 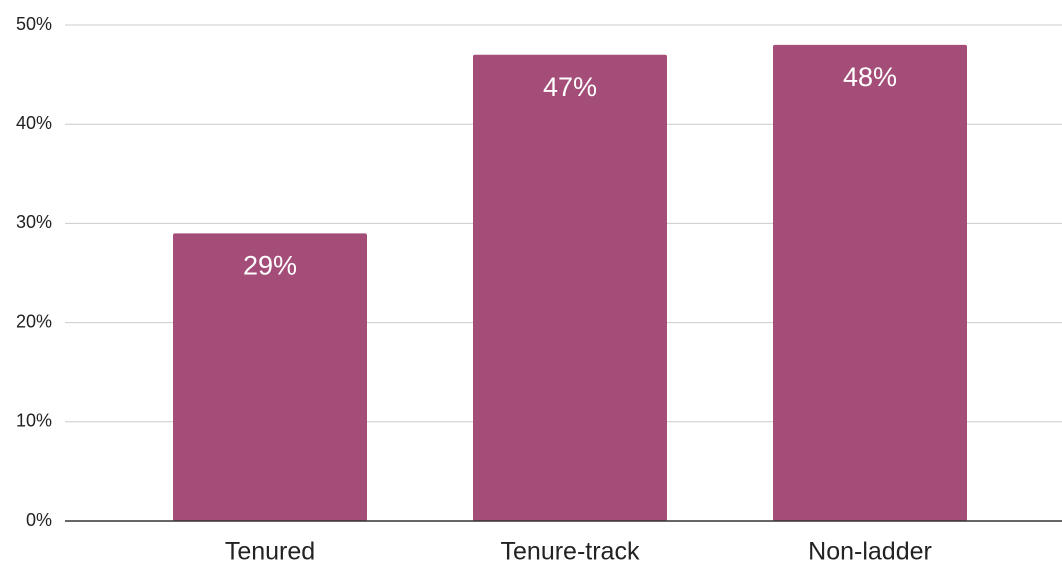 I want to click on y-tick-label: 50%, so click(x=34, y=24).